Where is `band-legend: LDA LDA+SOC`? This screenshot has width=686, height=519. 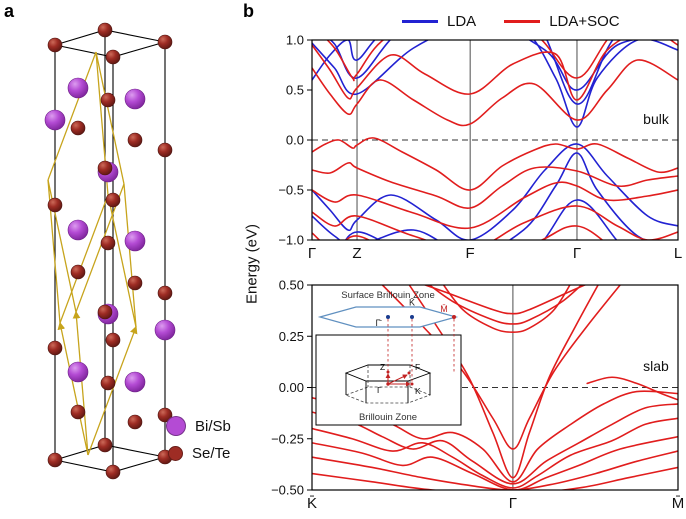 band-legend: LDA LDA+SOC is located at coordinates (511, 21).